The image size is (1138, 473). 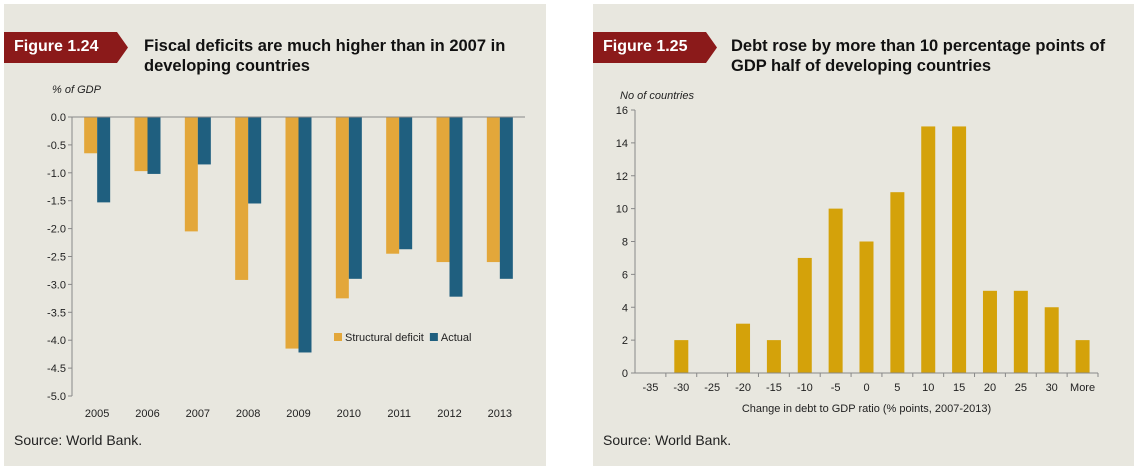 What do you see at coordinates (625, 374) in the screenshot?
I see `y-tick-label: 0` at bounding box center [625, 374].